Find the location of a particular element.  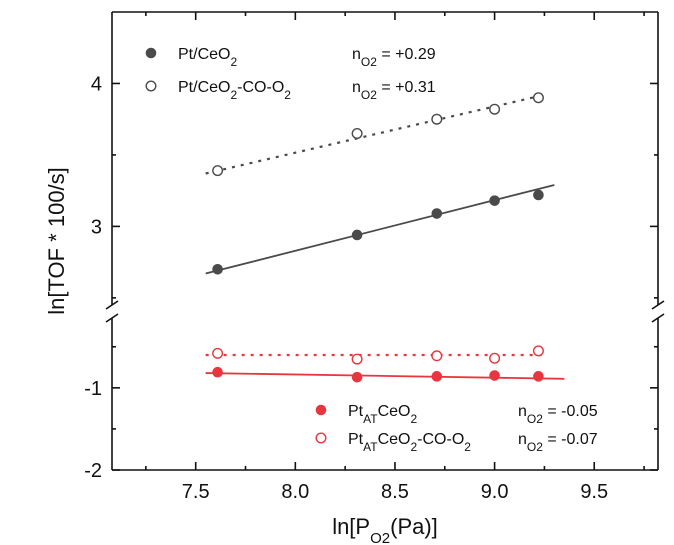

reaction-order-series-1-part: n is located at coordinates (356, 54).